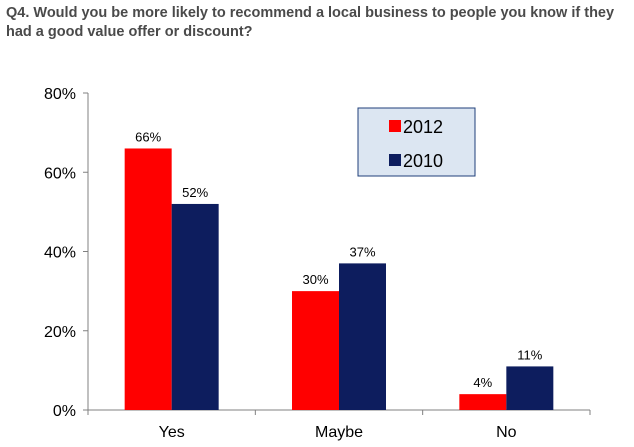 The width and height of the screenshot is (634, 447). Describe the element at coordinates (395, 126) in the screenshot. I see `legend-swatch-2012` at that location.